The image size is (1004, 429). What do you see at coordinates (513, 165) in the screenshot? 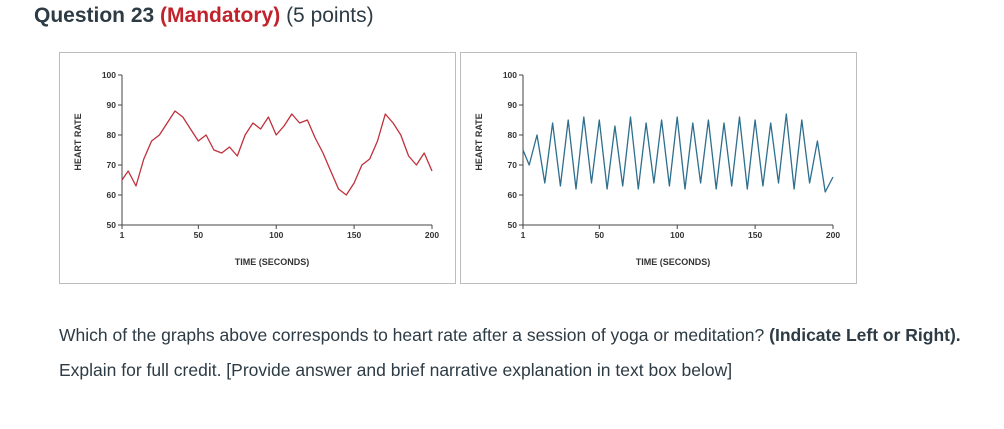
I see `right-y-tick-label: 70` at bounding box center [513, 165].